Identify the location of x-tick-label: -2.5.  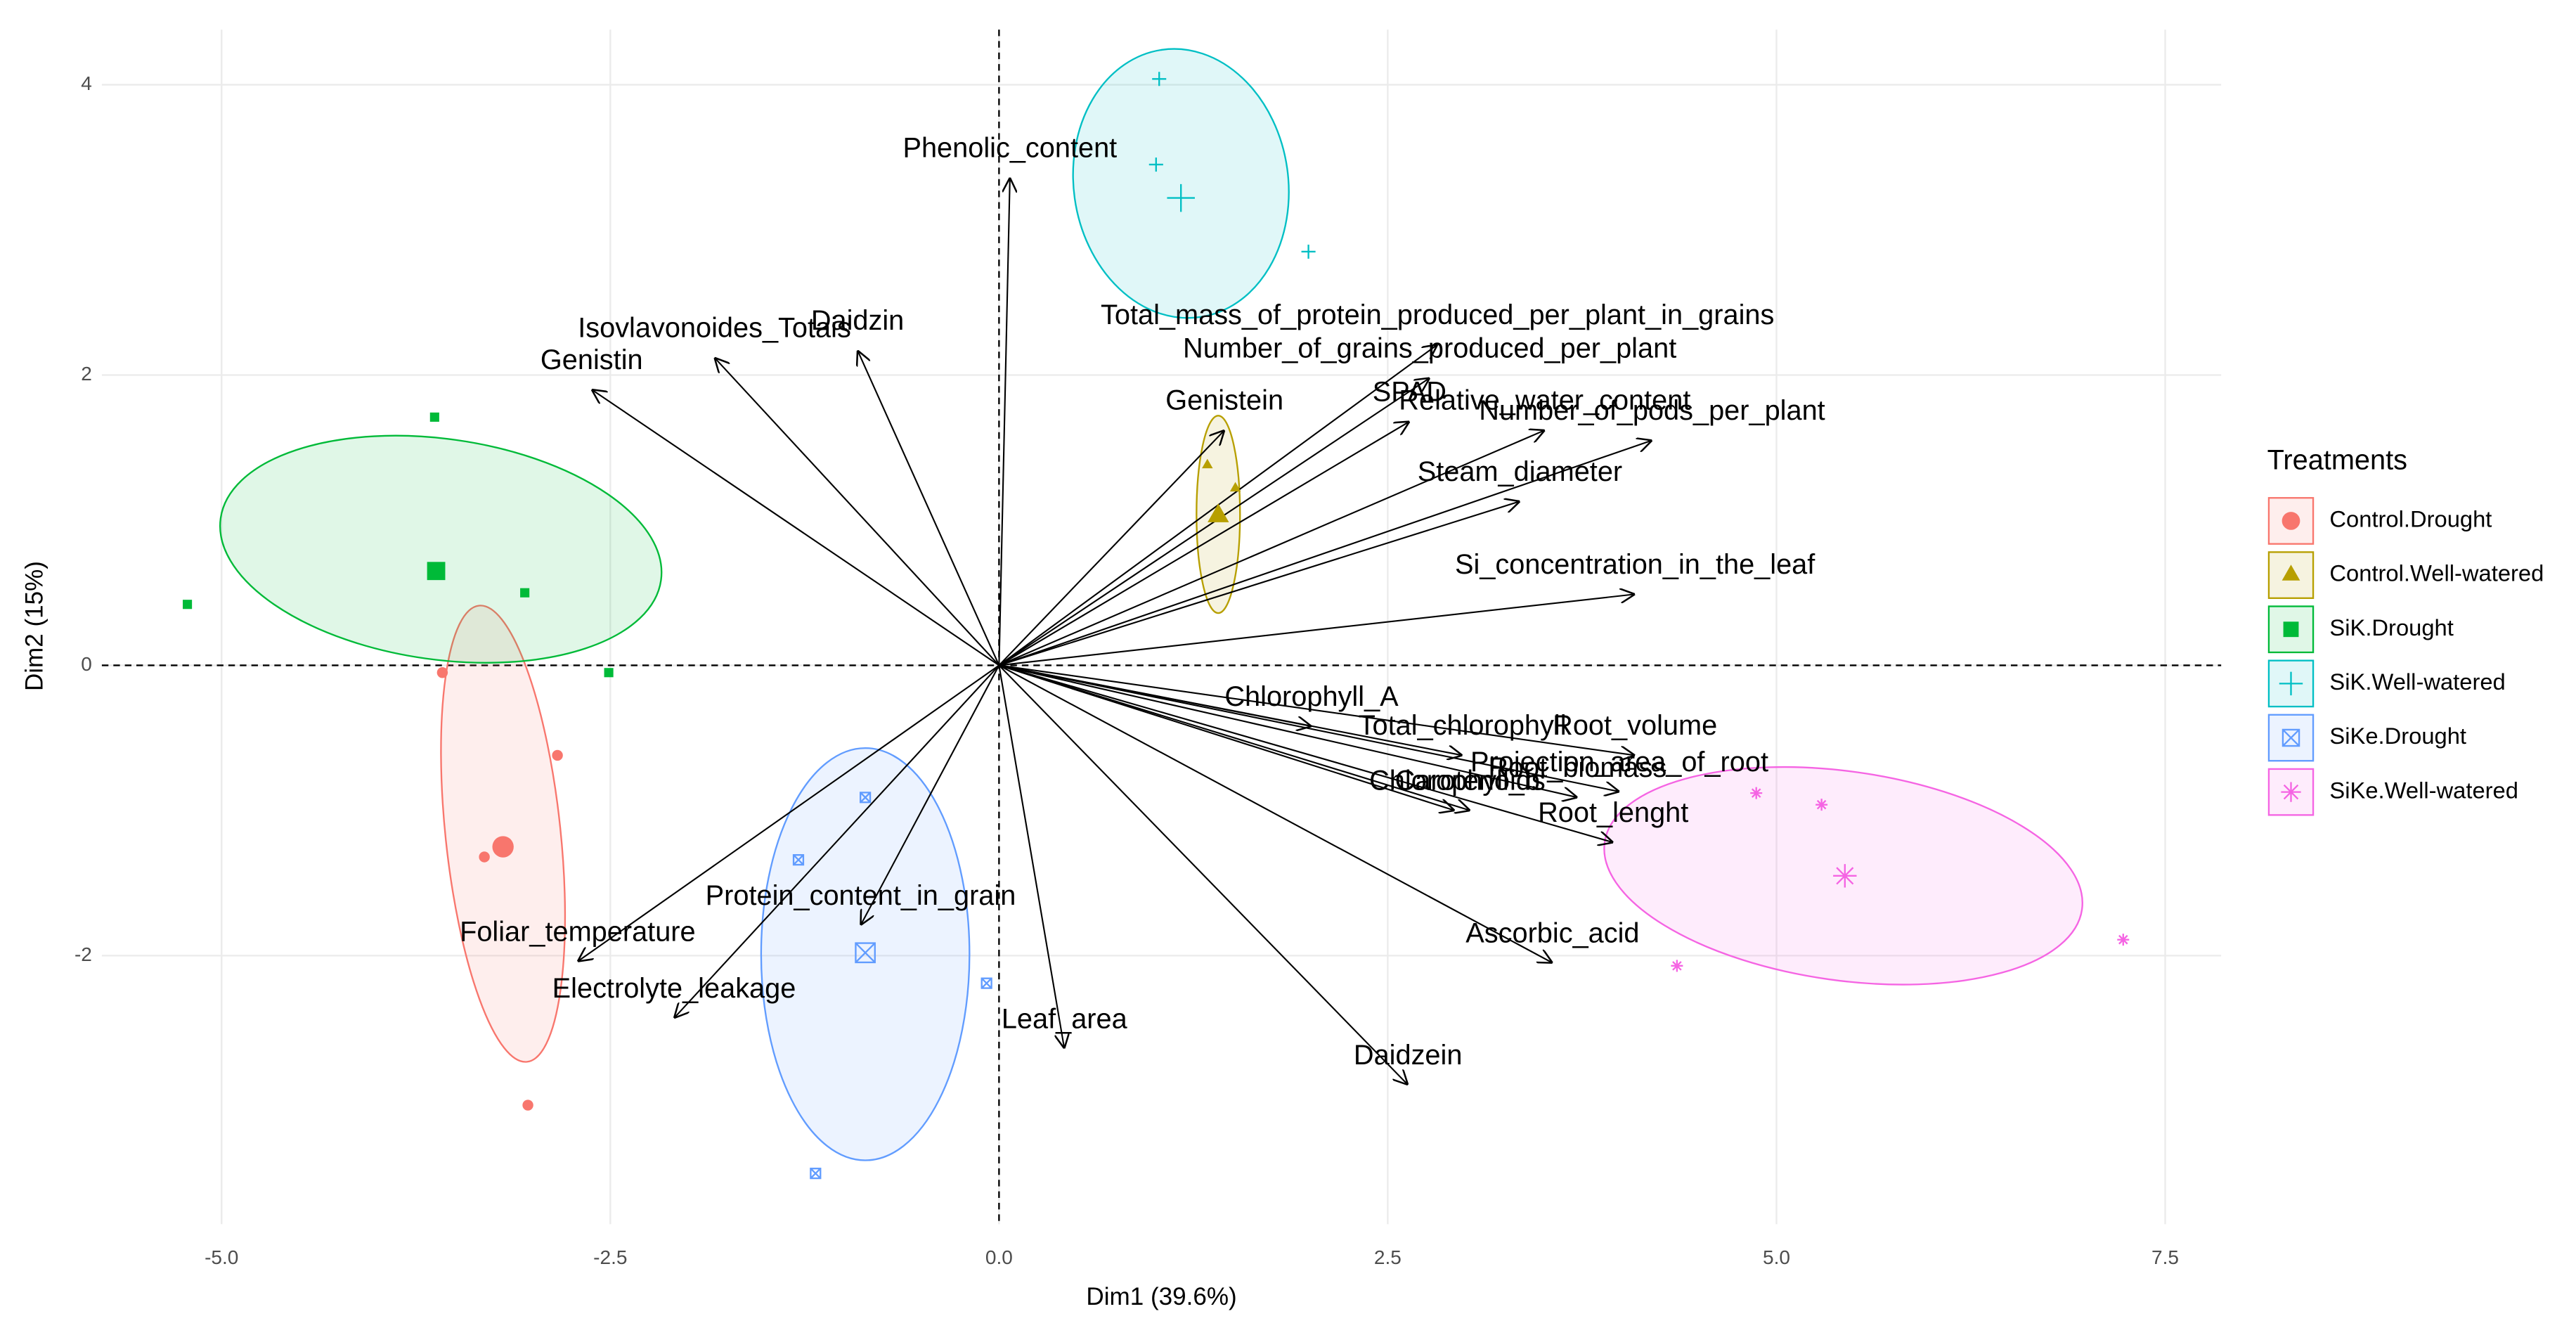
(610, 1257).